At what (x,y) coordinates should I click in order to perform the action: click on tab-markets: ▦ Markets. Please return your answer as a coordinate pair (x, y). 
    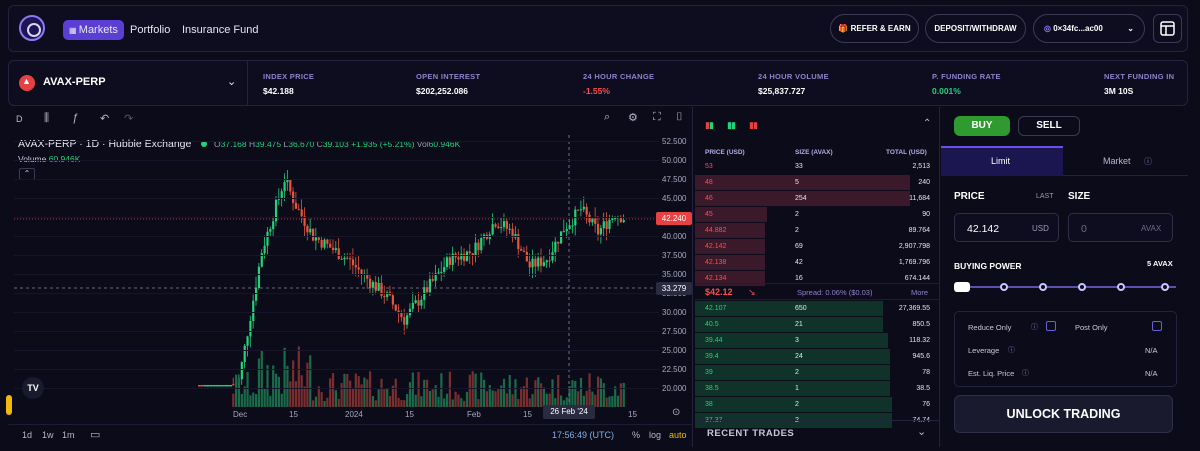
    Looking at the image, I should click on (93, 30).